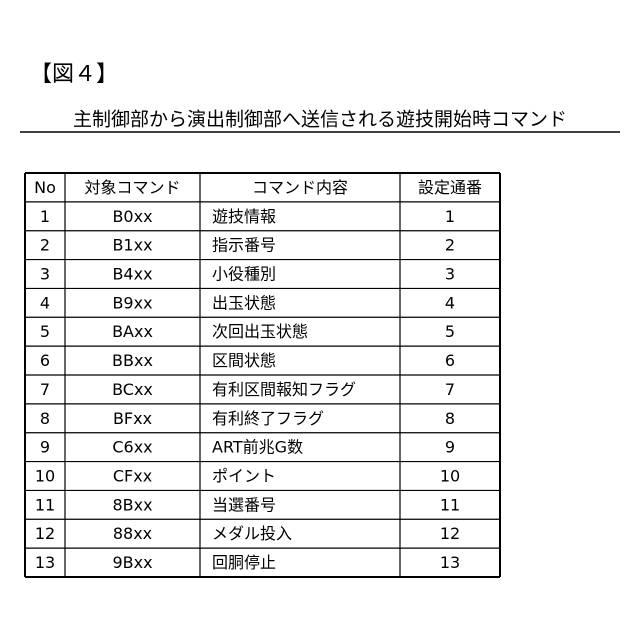 The width and height of the screenshot is (640, 644). Describe the element at coordinates (284, 389) in the screenshot. I see `table-cell: 有利区間報知フラグ` at that location.